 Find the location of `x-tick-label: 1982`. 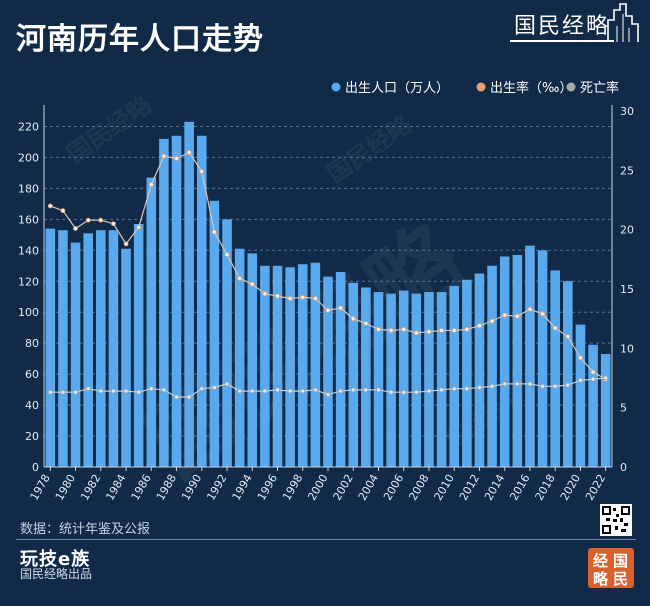

x-tick-label: 1982 is located at coordinates (90, 487).